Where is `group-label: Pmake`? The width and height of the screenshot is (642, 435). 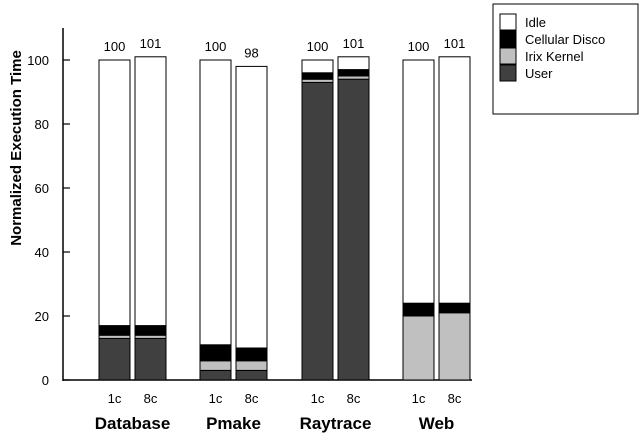
group-label: Pmake is located at coordinates (233, 423).